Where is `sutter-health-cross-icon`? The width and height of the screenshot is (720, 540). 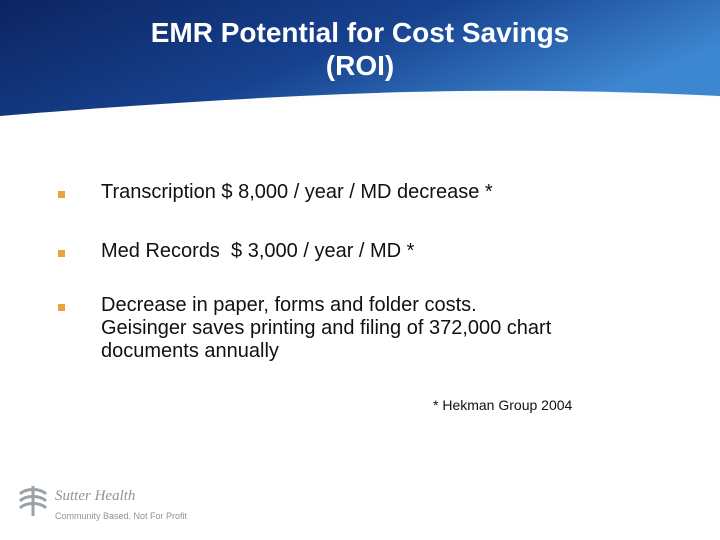
sutter-health-cross-icon is located at coordinates (33, 501).